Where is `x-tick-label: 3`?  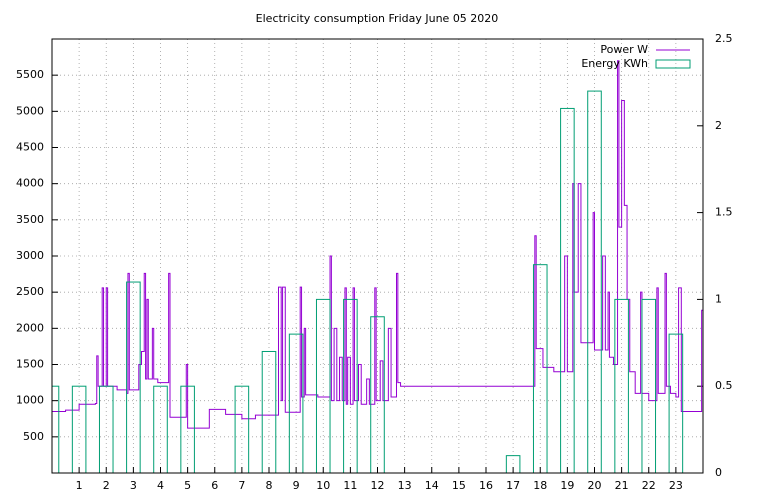 x-tick-label: 3 is located at coordinates (133, 485).